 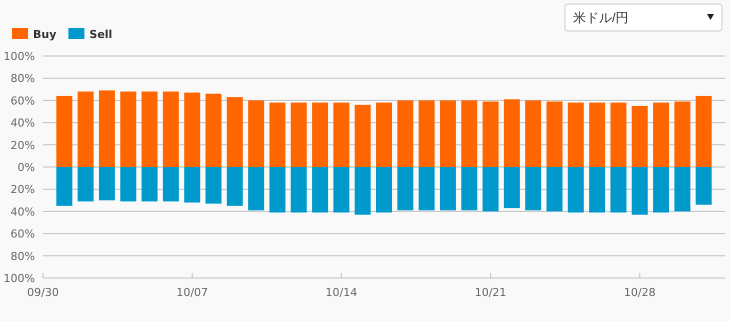 I want to click on y-tick-label: 0%, so click(x=26, y=167).